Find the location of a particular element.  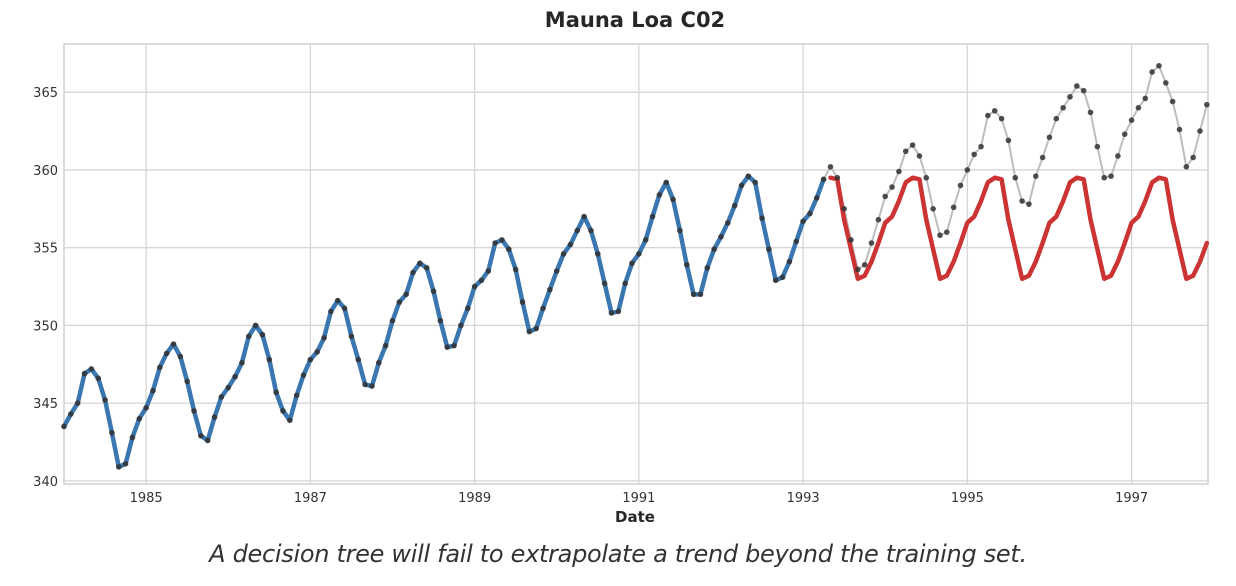

x-tick-label: 1985 is located at coordinates (146, 498).